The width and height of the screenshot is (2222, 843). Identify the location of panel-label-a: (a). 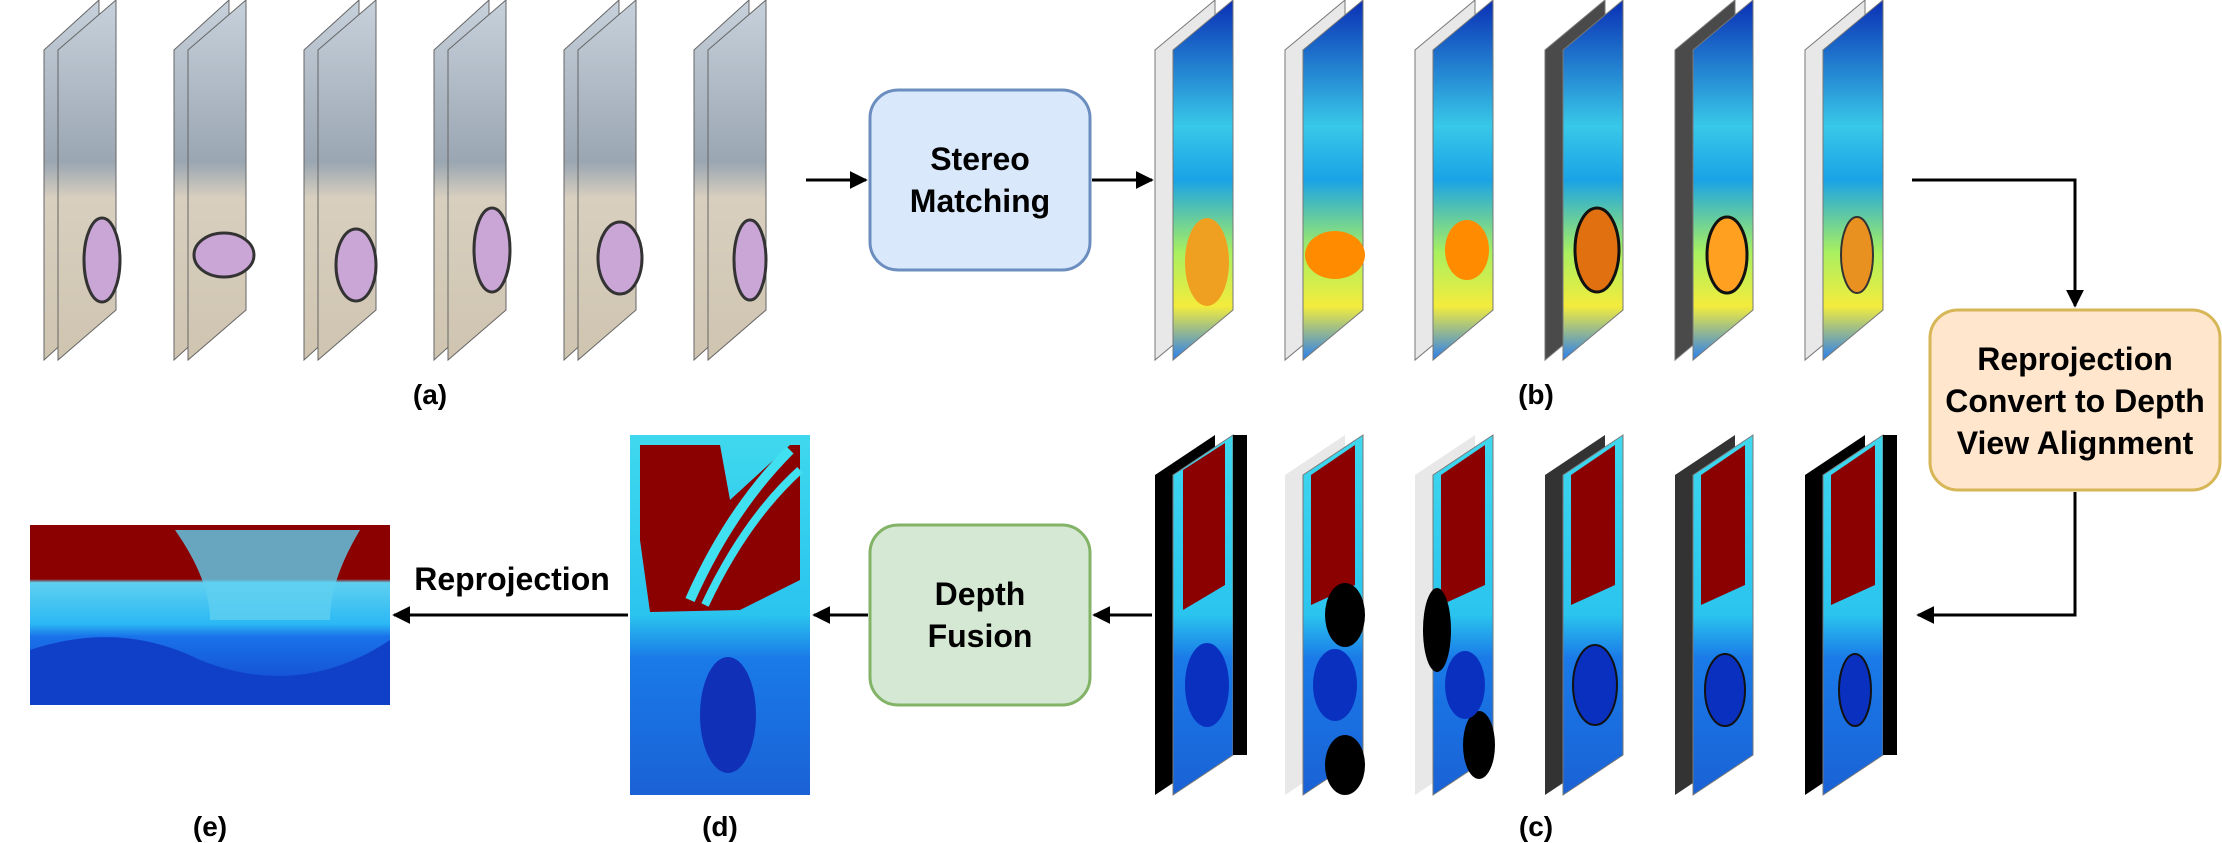
(430, 394).